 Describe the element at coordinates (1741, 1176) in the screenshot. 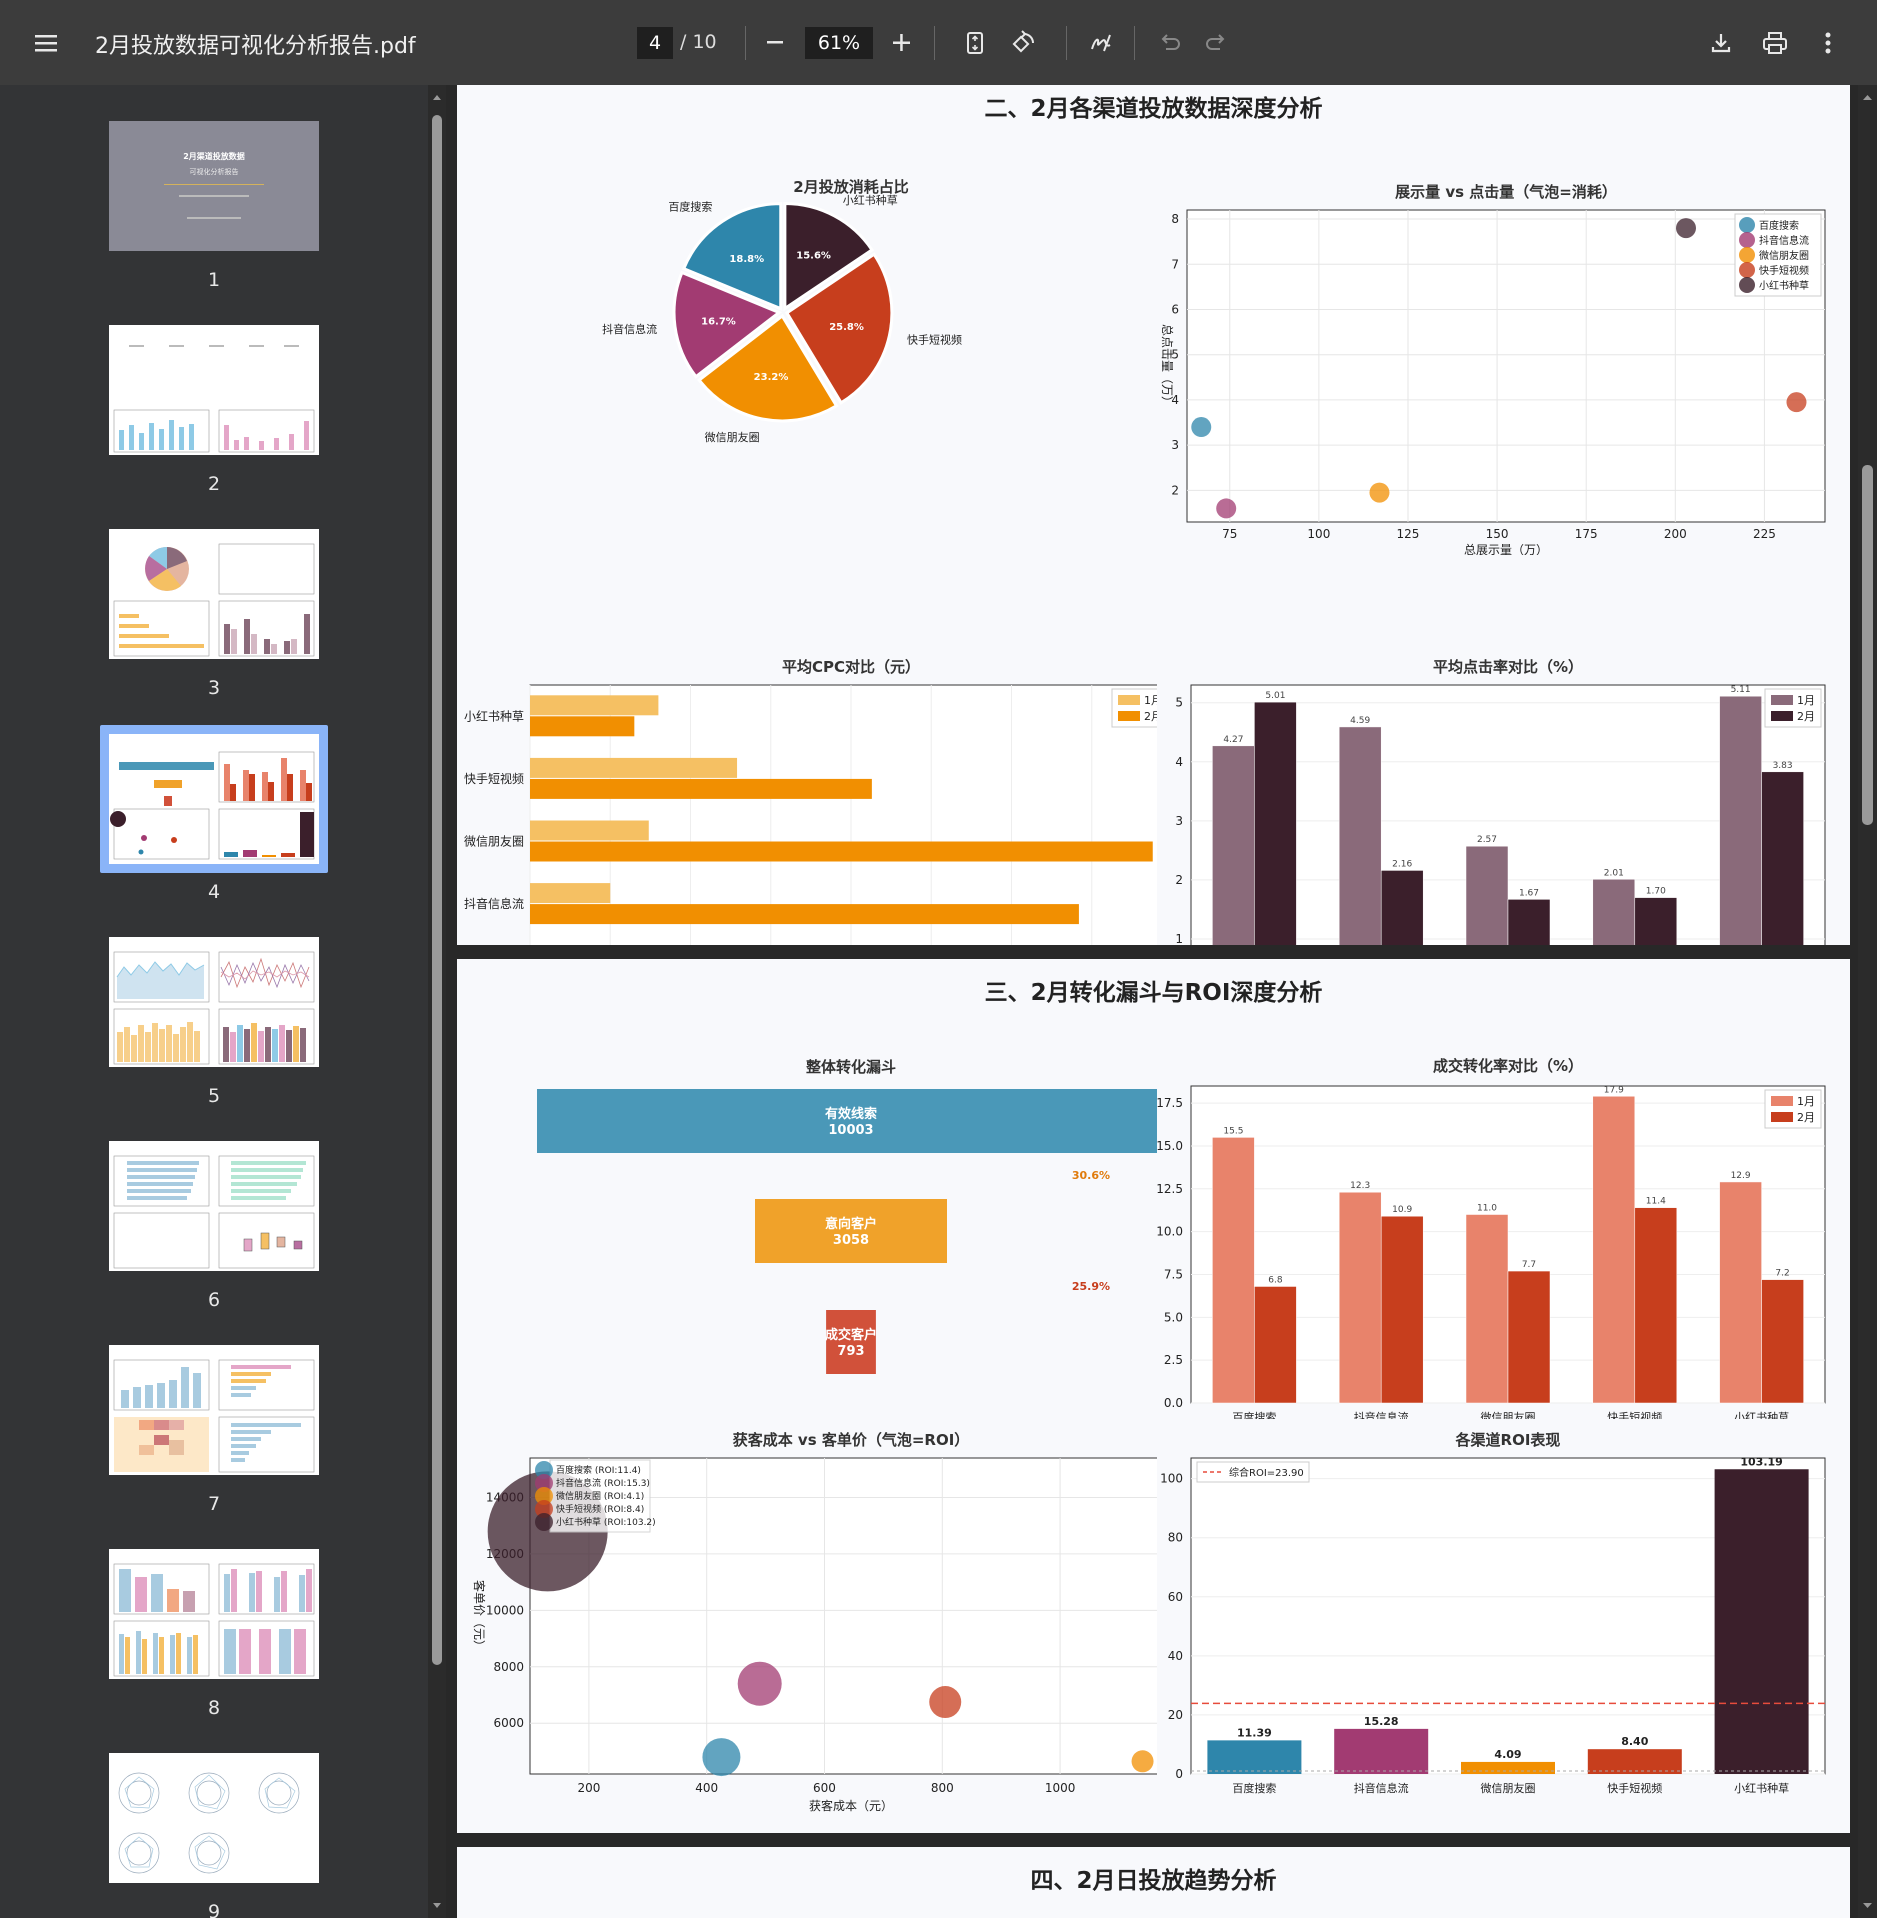

I see `bar-value-label: 12.9` at that location.